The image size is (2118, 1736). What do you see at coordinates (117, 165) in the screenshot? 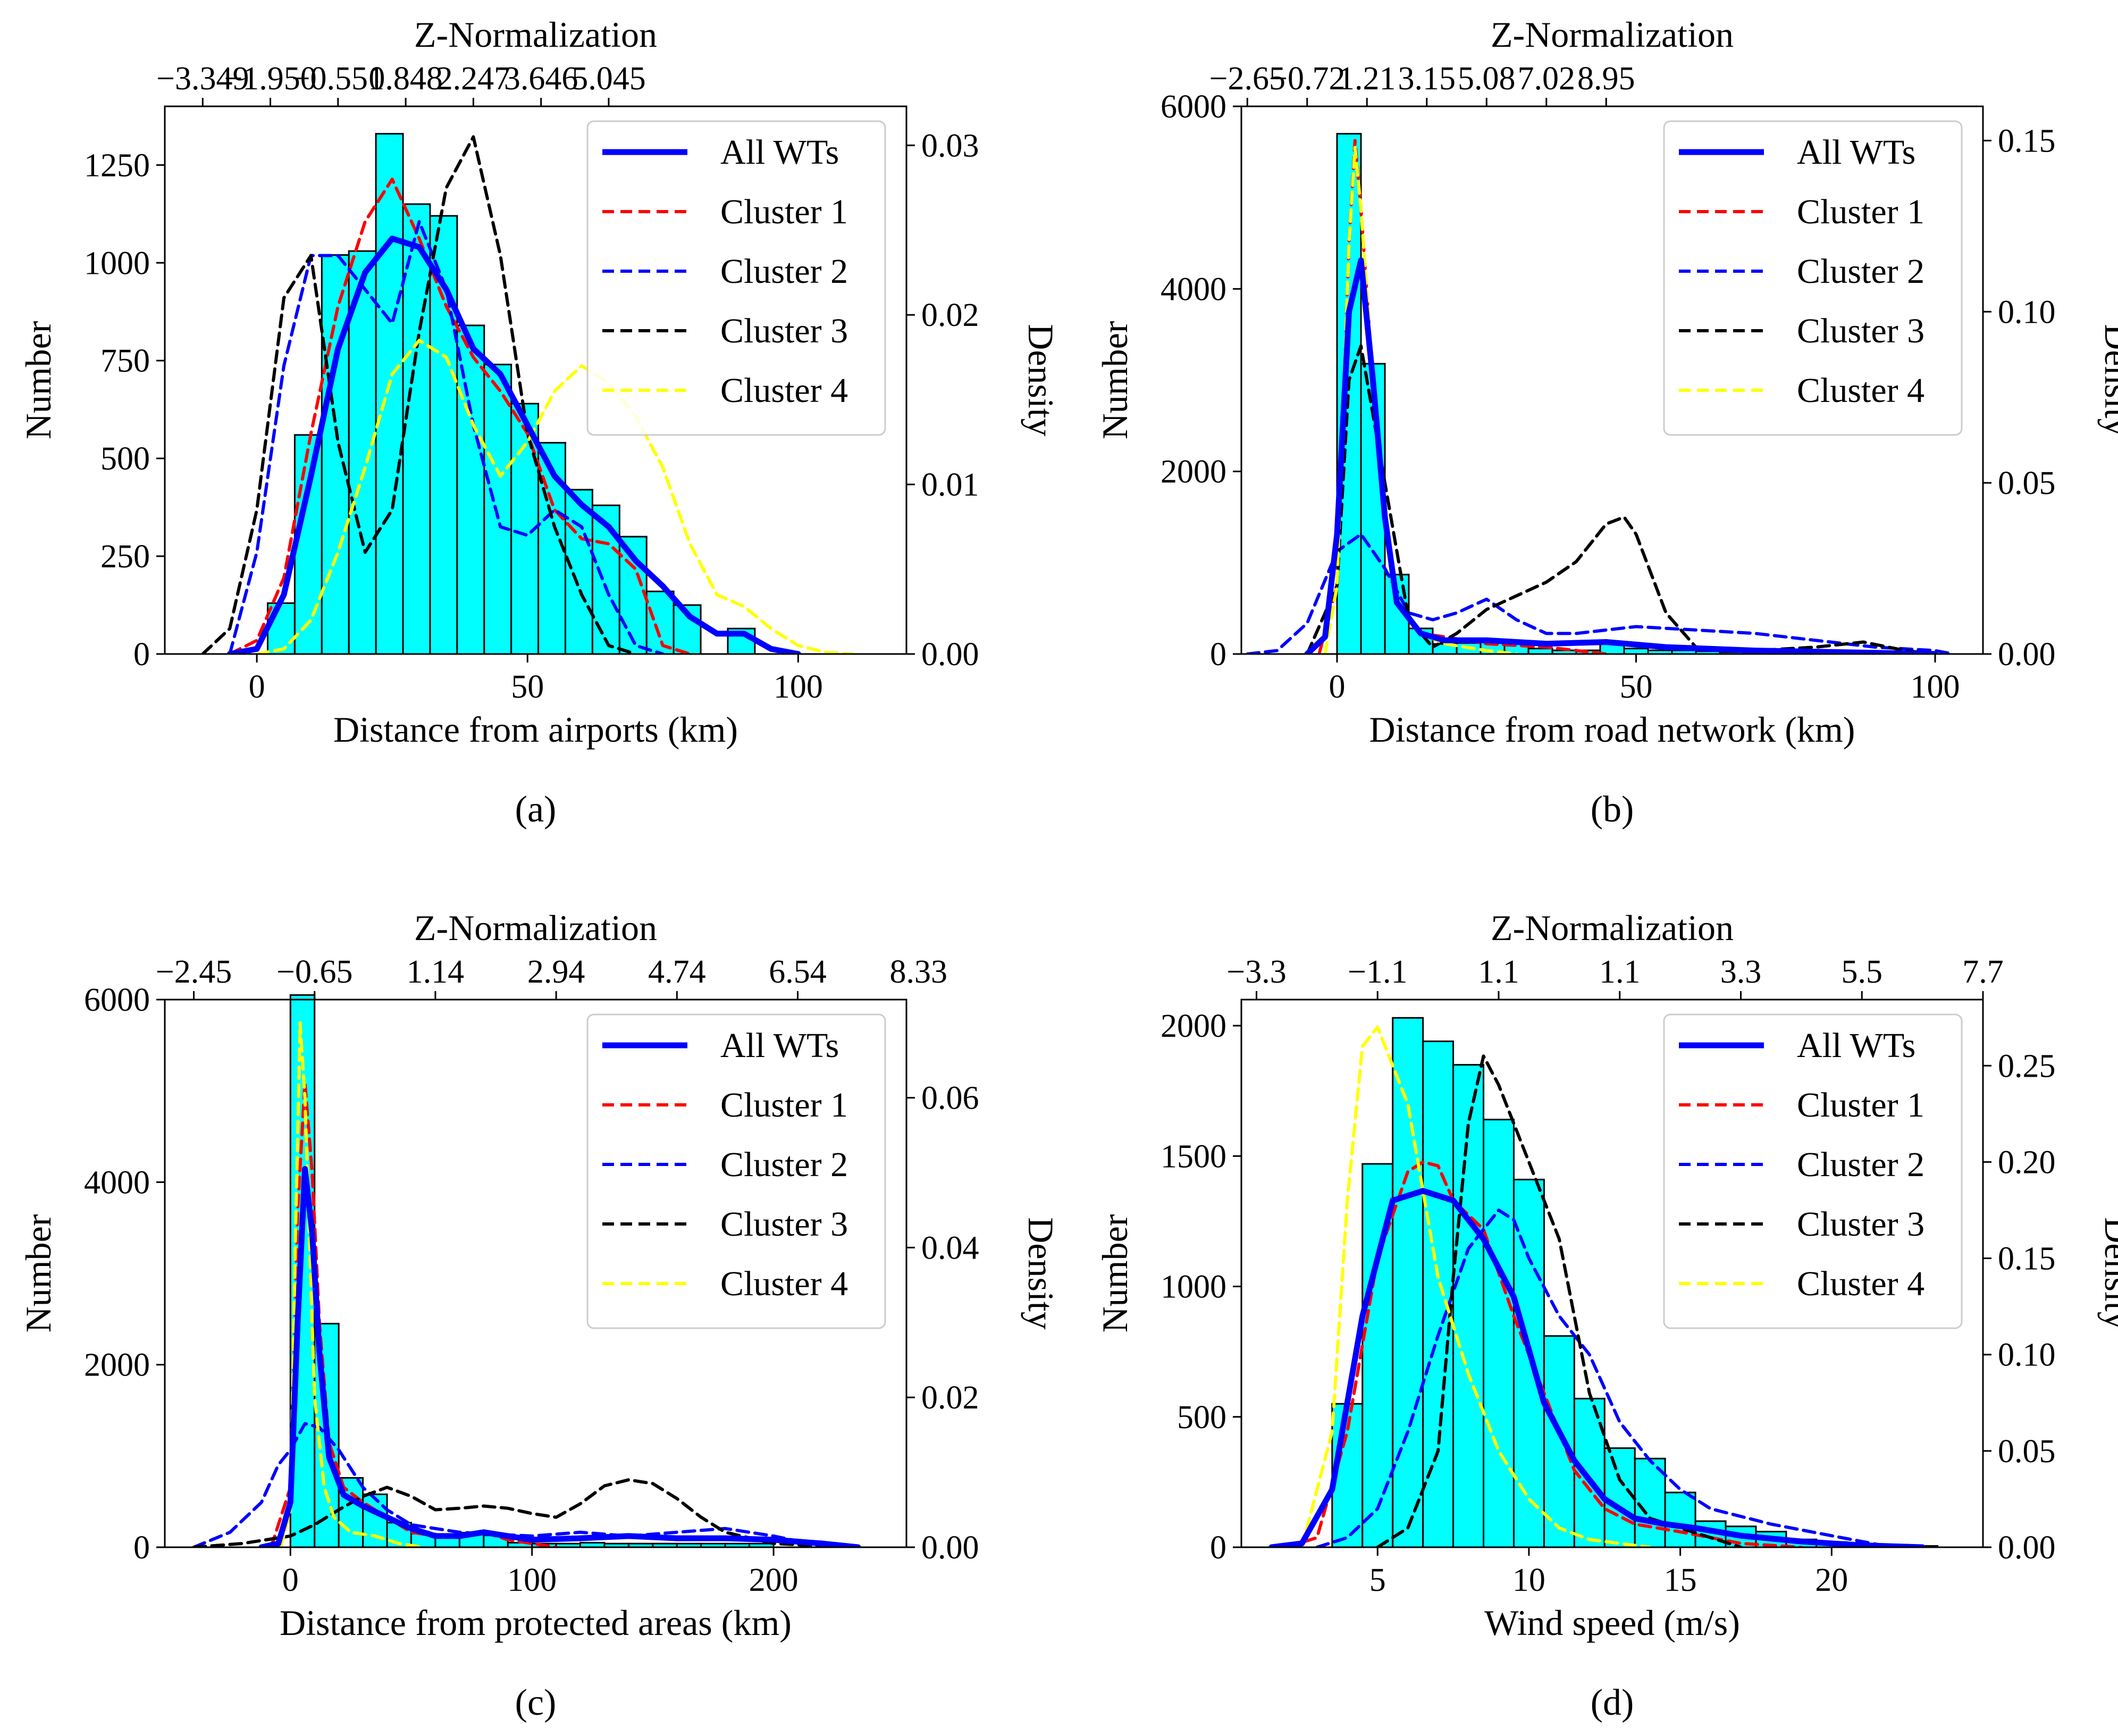
I see `y-left-tick-label: 1250` at bounding box center [117, 165].